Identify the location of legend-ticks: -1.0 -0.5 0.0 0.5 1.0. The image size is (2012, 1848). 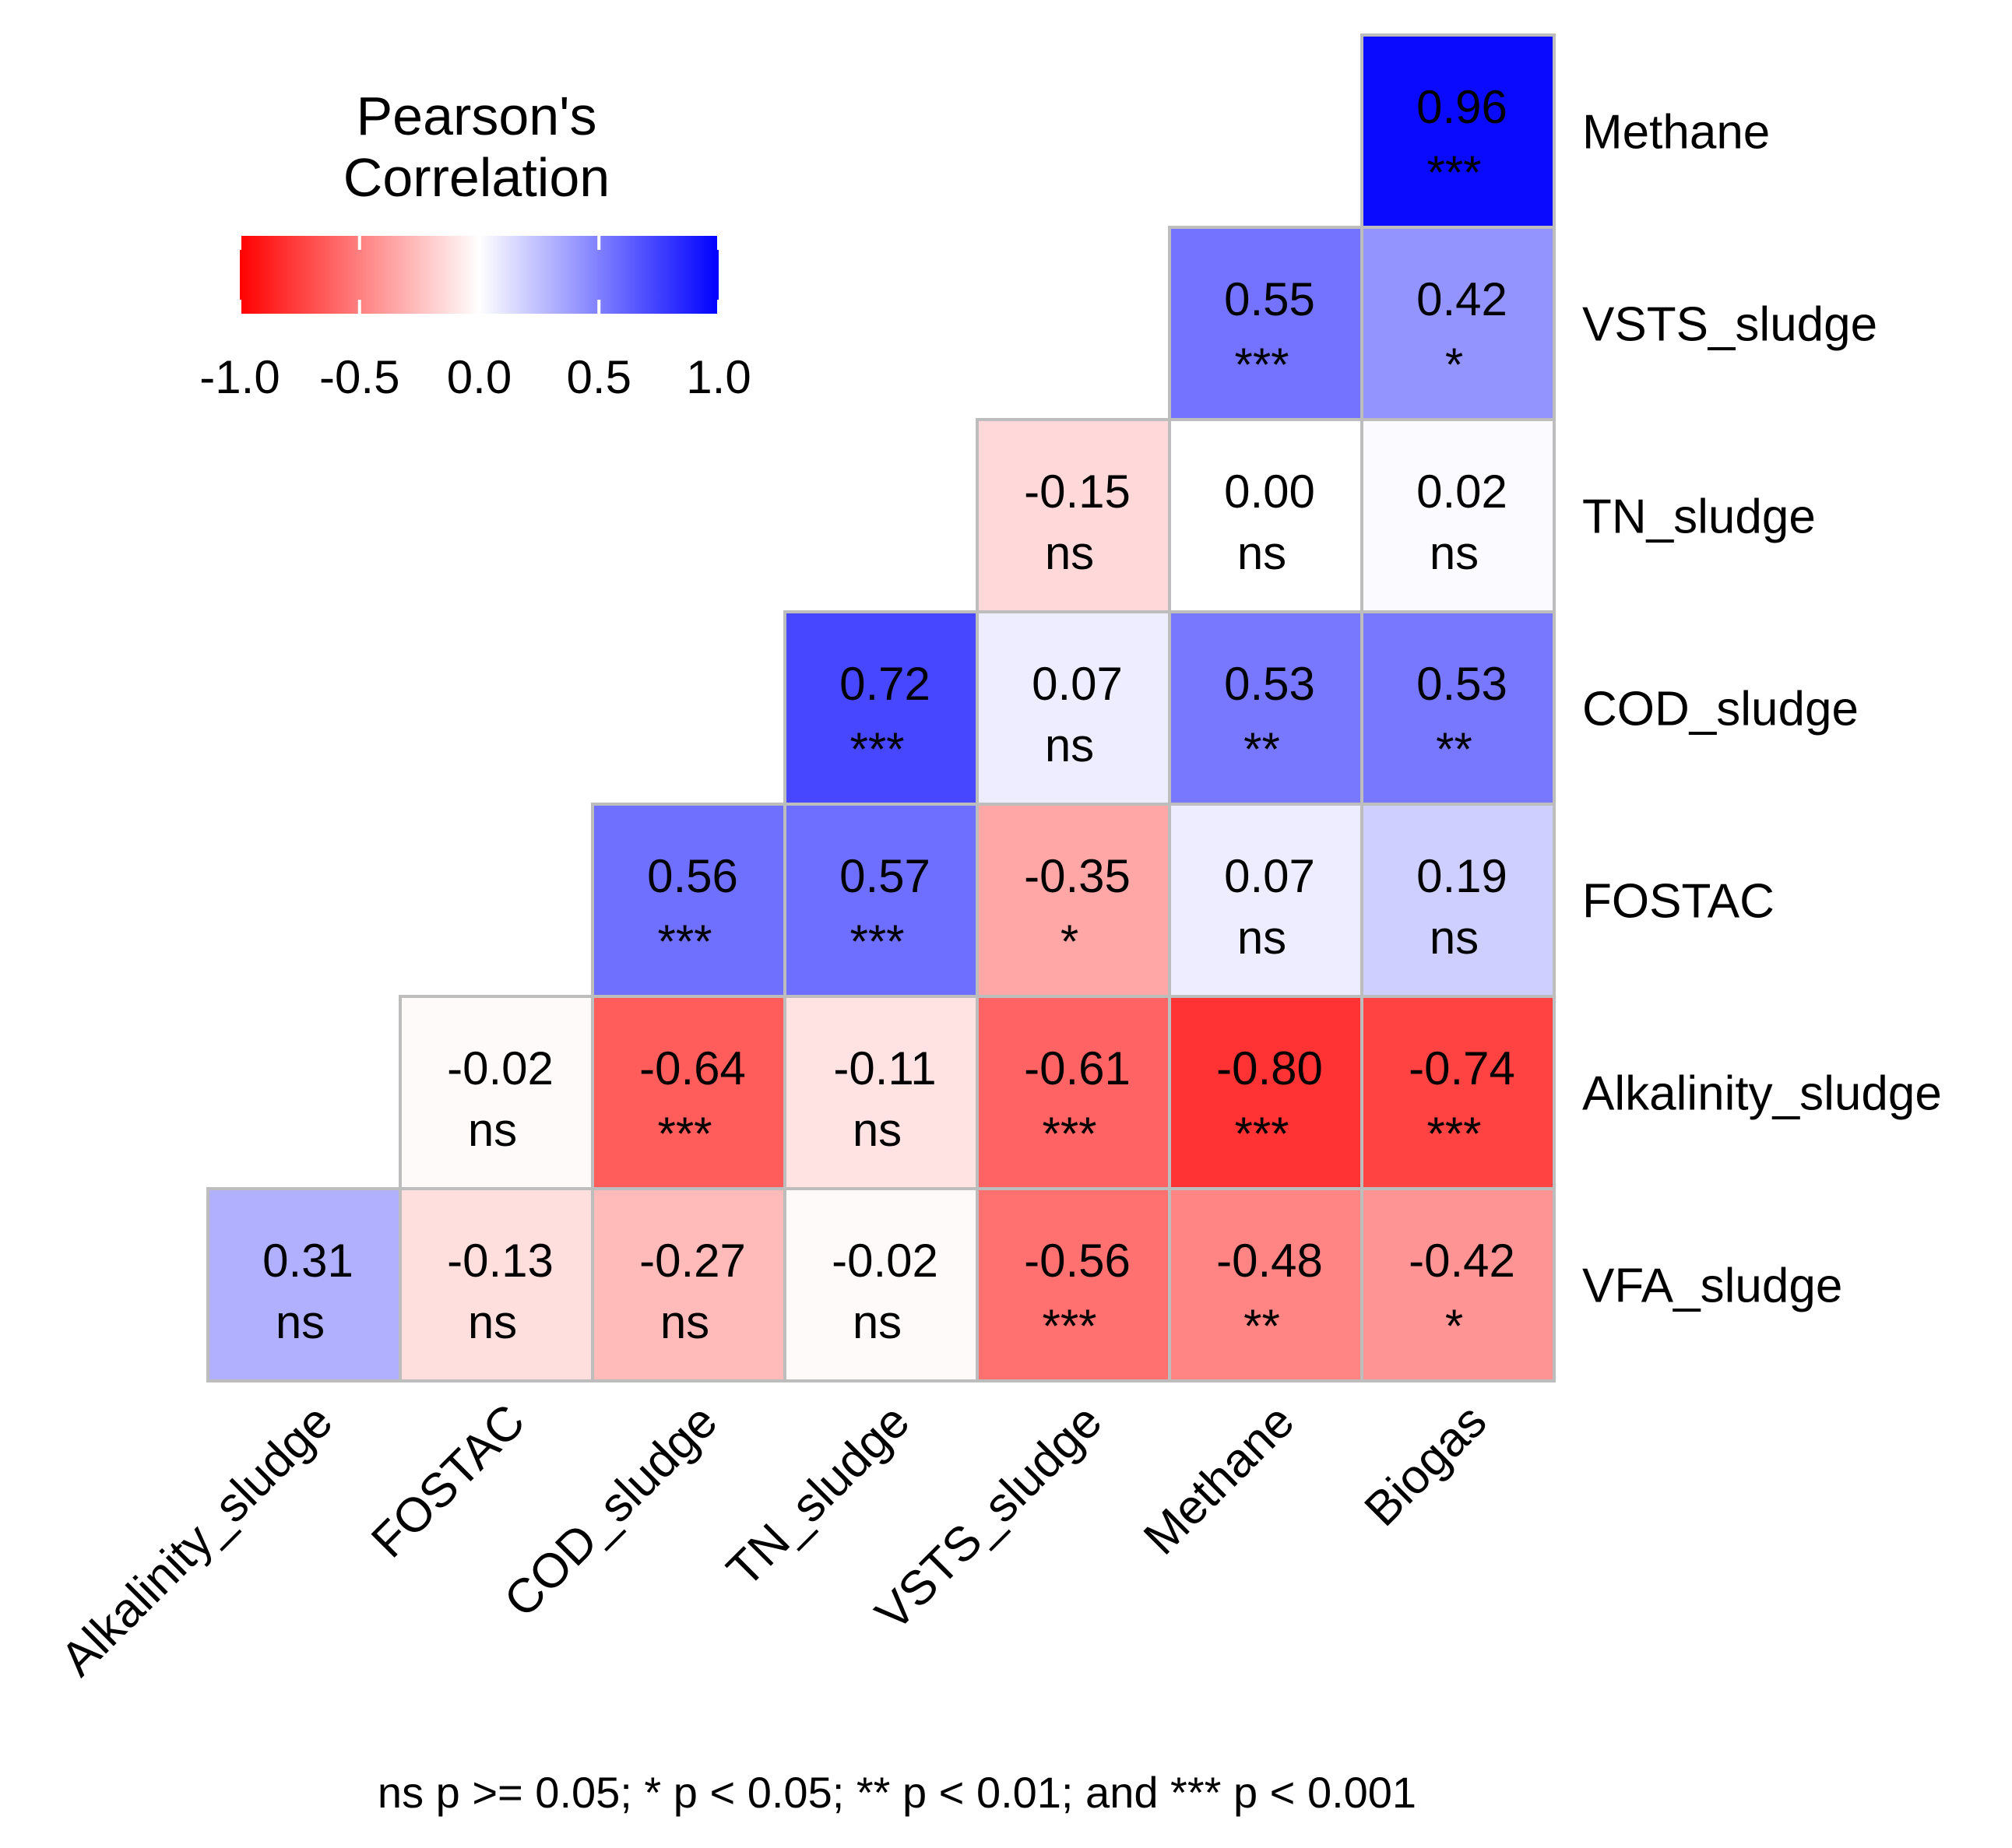
(475, 319).